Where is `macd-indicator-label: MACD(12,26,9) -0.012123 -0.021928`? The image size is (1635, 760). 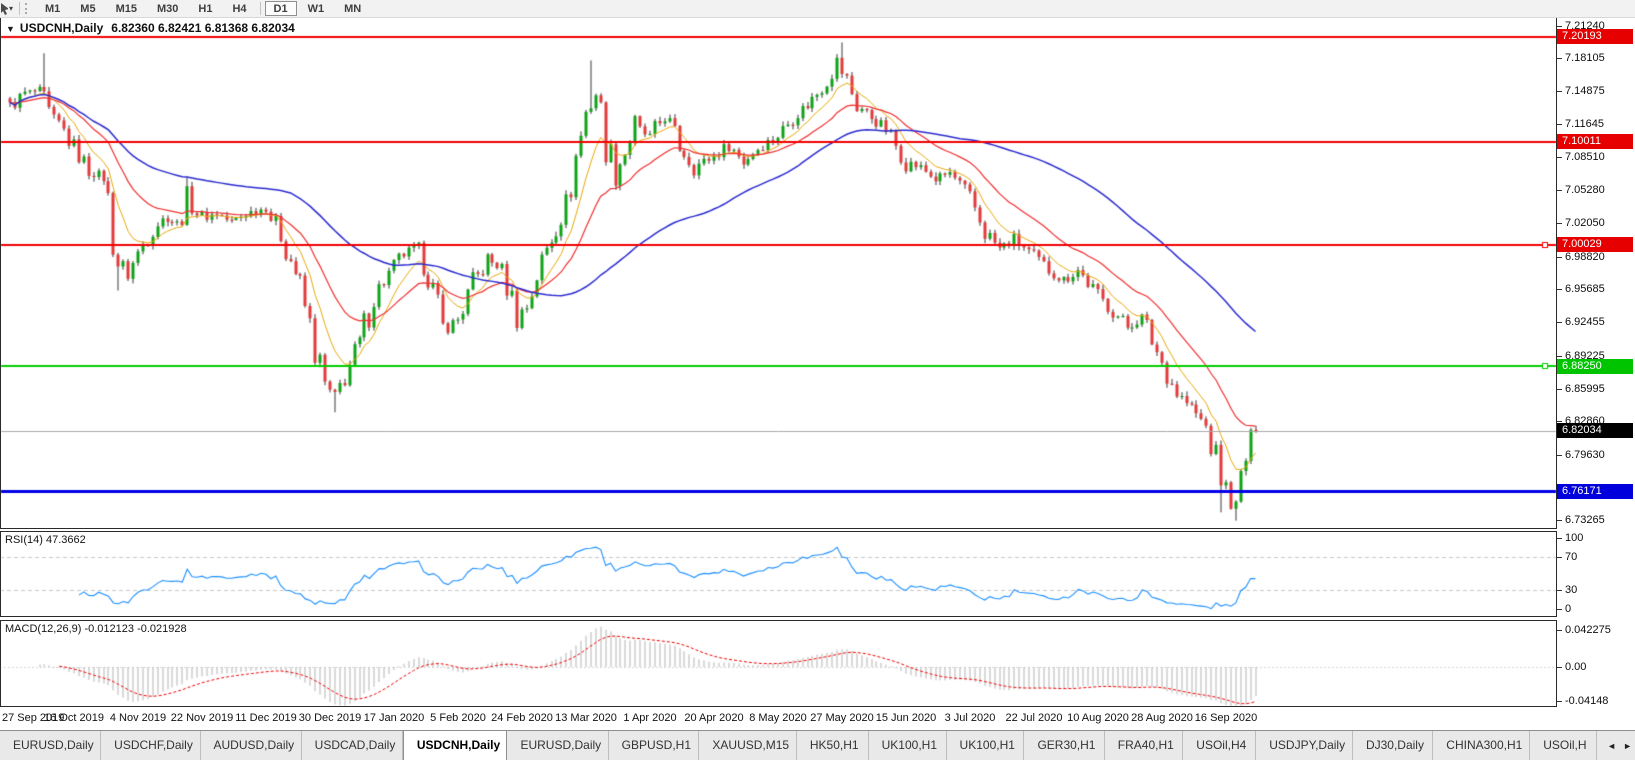
macd-indicator-label: MACD(12,26,9) -0.012123 -0.021928 is located at coordinates (96, 629).